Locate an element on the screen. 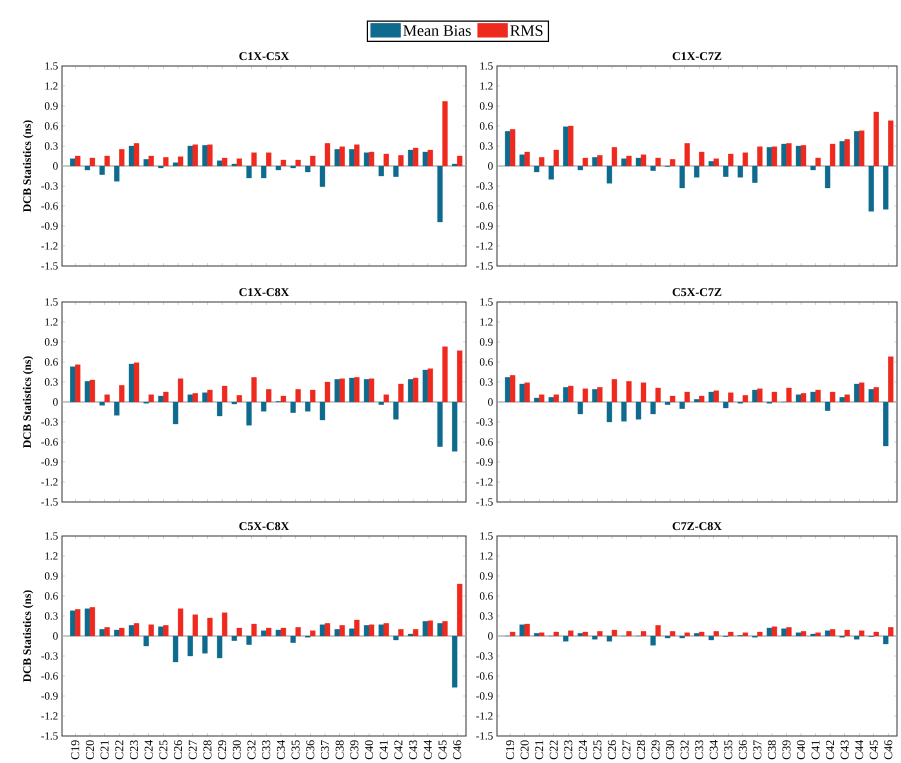  x-tick-label: C21 is located at coordinates (104, 750).